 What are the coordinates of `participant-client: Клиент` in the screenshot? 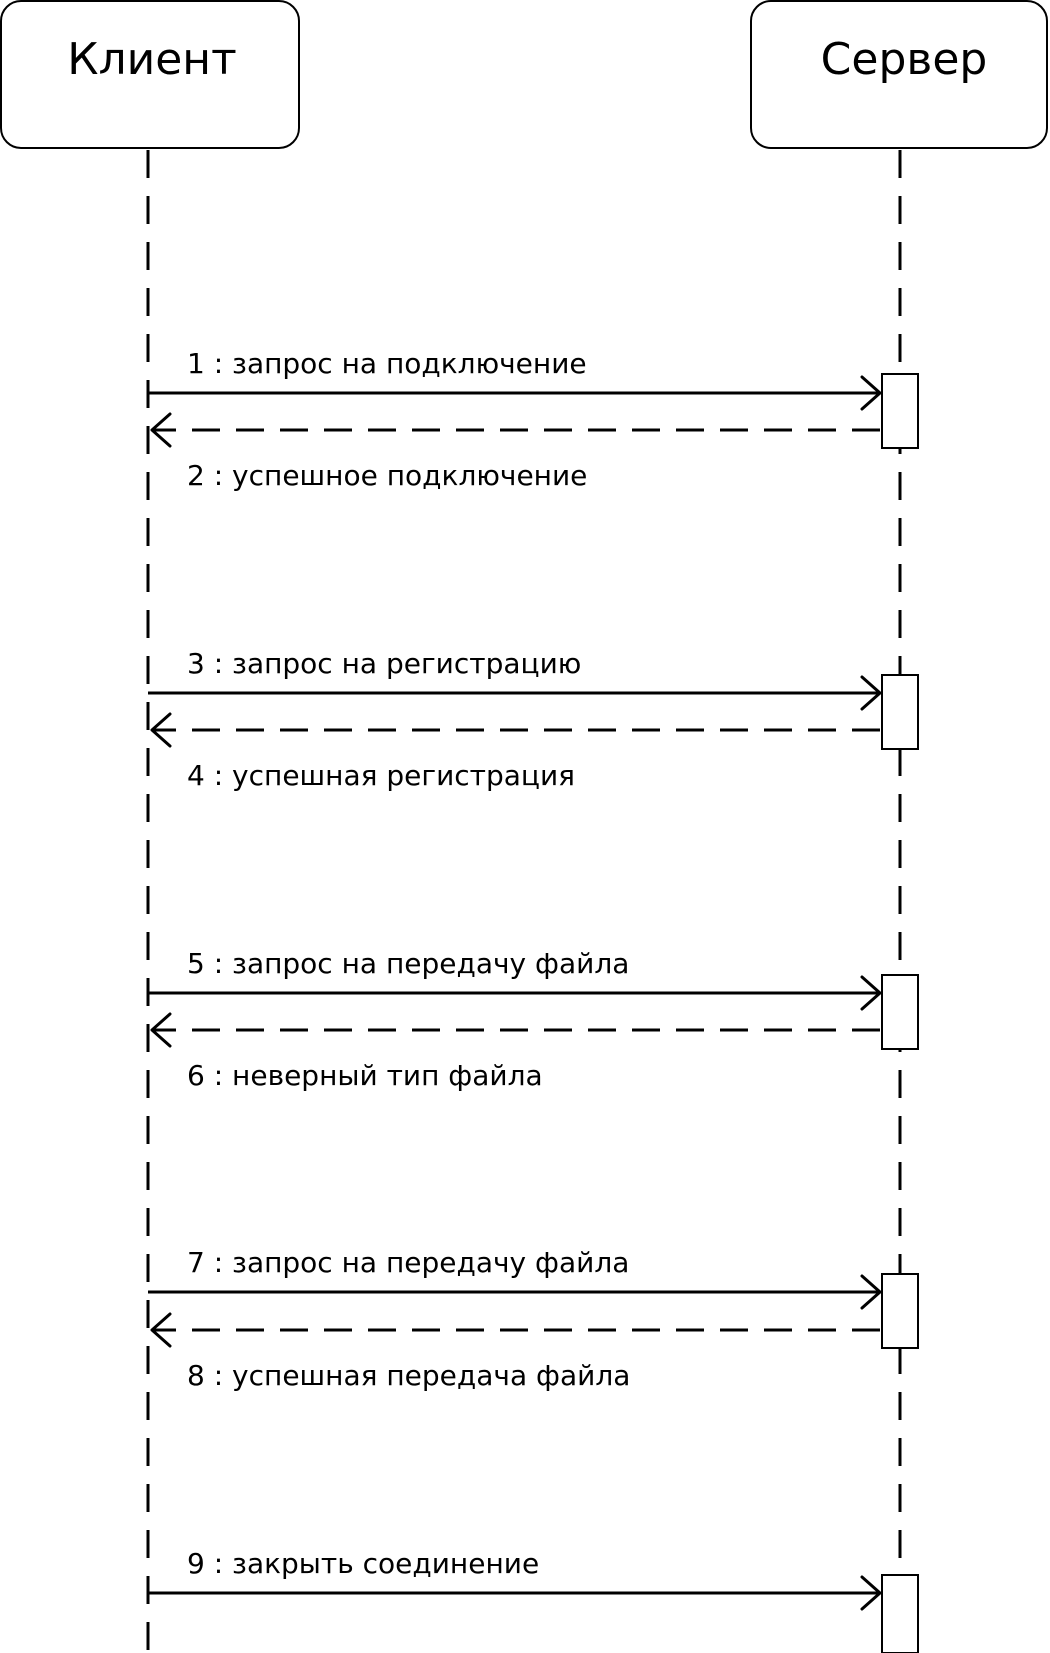 It's located at (150, 74).